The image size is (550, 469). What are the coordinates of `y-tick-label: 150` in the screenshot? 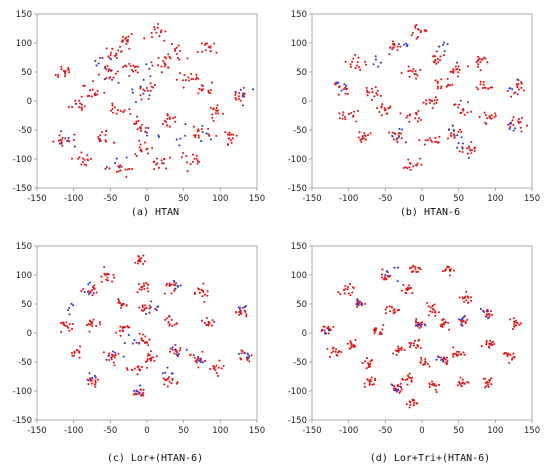 It's located at (299, 15).